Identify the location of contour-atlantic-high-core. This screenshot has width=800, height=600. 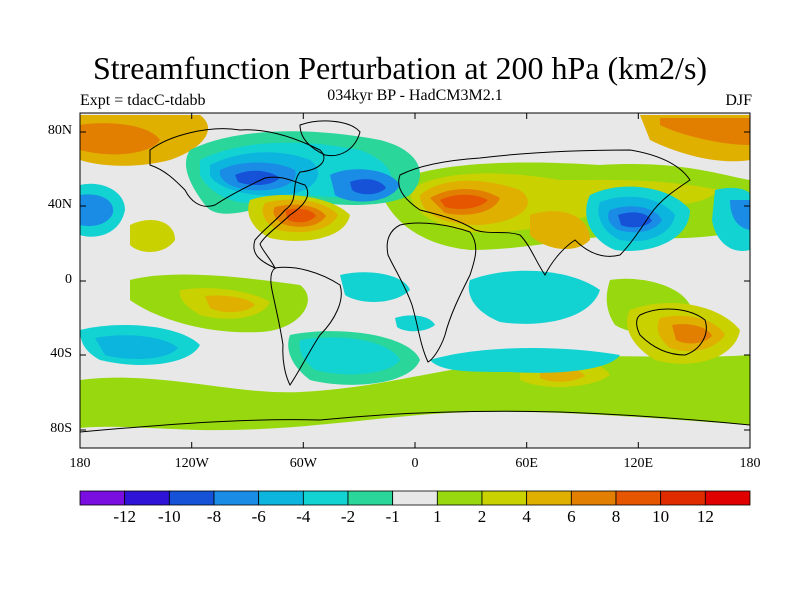
(300, 215).